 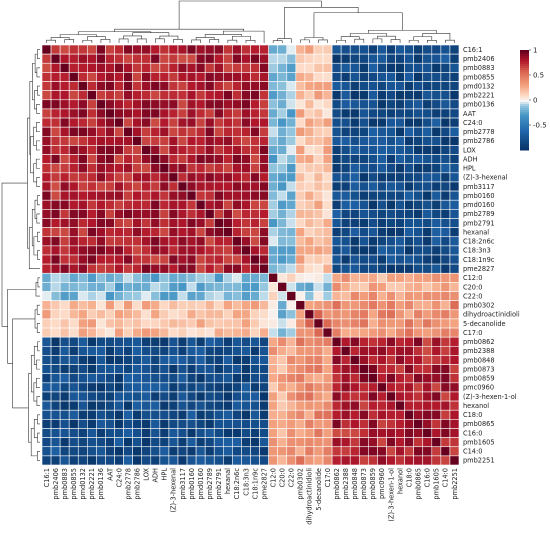 What do you see at coordinates (479, 242) in the screenshot?
I see `row-label: C18:2n6c` at bounding box center [479, 242].